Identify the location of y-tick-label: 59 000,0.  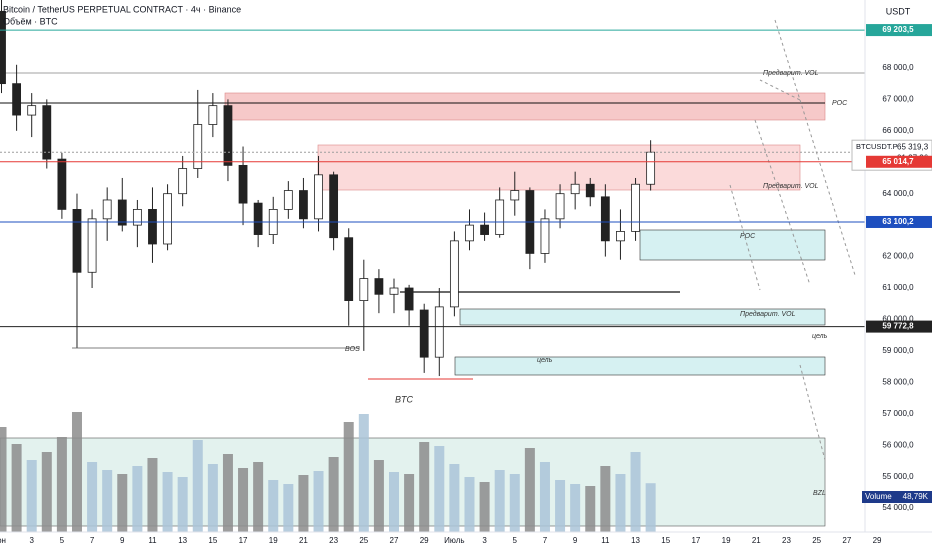
(898, 350).